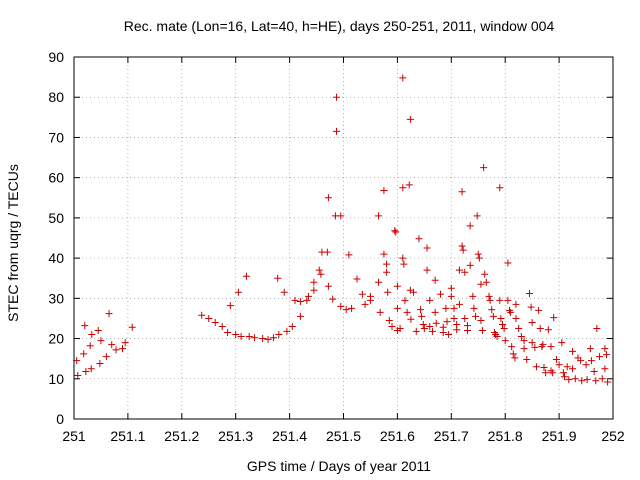 Image resolution: width=640 pixels, height=480 pixels. I want to click on x-tick-label: 251, so click(74, 436).